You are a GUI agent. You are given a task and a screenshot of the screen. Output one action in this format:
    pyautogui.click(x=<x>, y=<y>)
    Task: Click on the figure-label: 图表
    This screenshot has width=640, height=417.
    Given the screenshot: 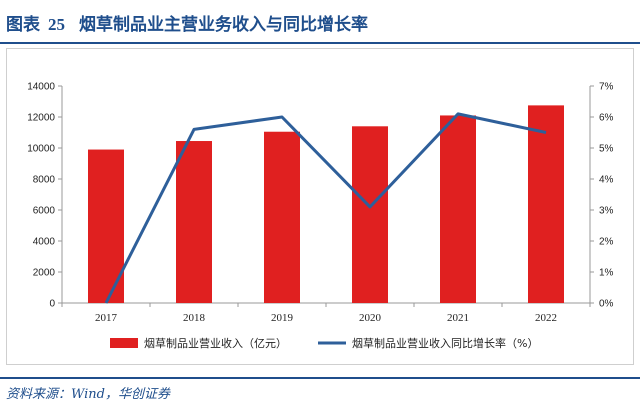 What is the action you would take?
    pyautogui.click(x=23, y=25)
    